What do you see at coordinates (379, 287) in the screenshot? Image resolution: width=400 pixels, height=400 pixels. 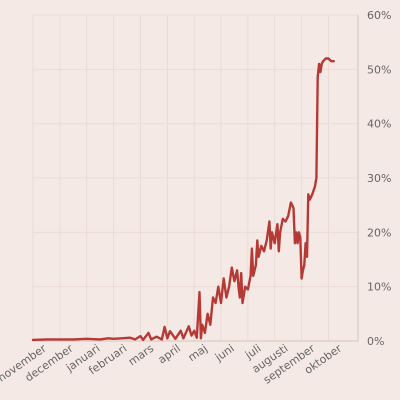 I see `y-tick-label: 10%` at bounding box center [379, 287].